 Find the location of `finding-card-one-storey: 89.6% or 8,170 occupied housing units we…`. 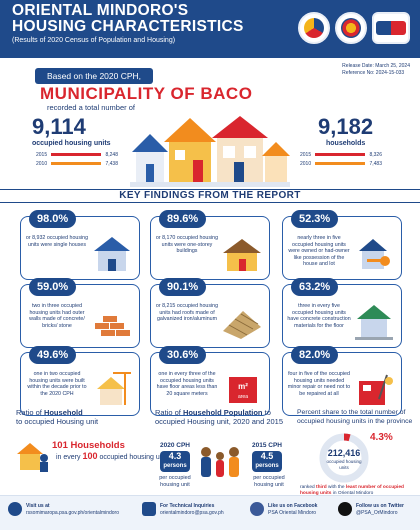

finding-card-one-storey: 89.6% or 8,170 occupied housing units we… is located at coordinates (210, 245).